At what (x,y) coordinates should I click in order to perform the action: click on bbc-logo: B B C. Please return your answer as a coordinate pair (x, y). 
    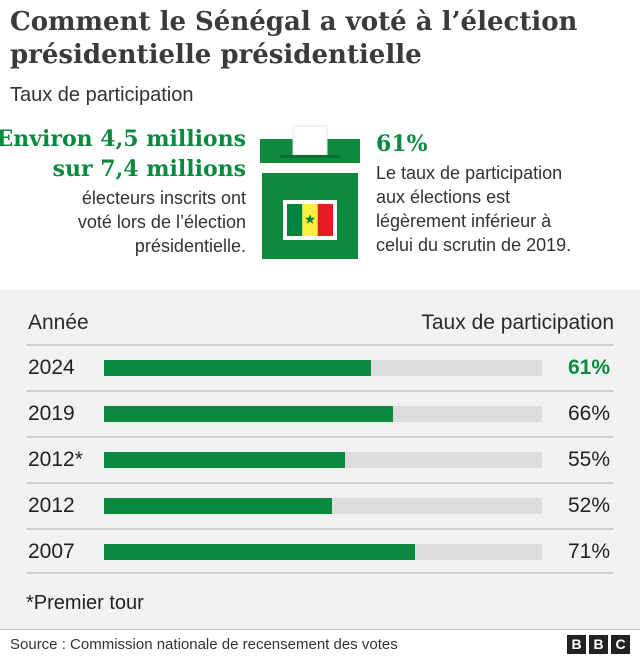
    Looking at the image, I should click on (598, 644).